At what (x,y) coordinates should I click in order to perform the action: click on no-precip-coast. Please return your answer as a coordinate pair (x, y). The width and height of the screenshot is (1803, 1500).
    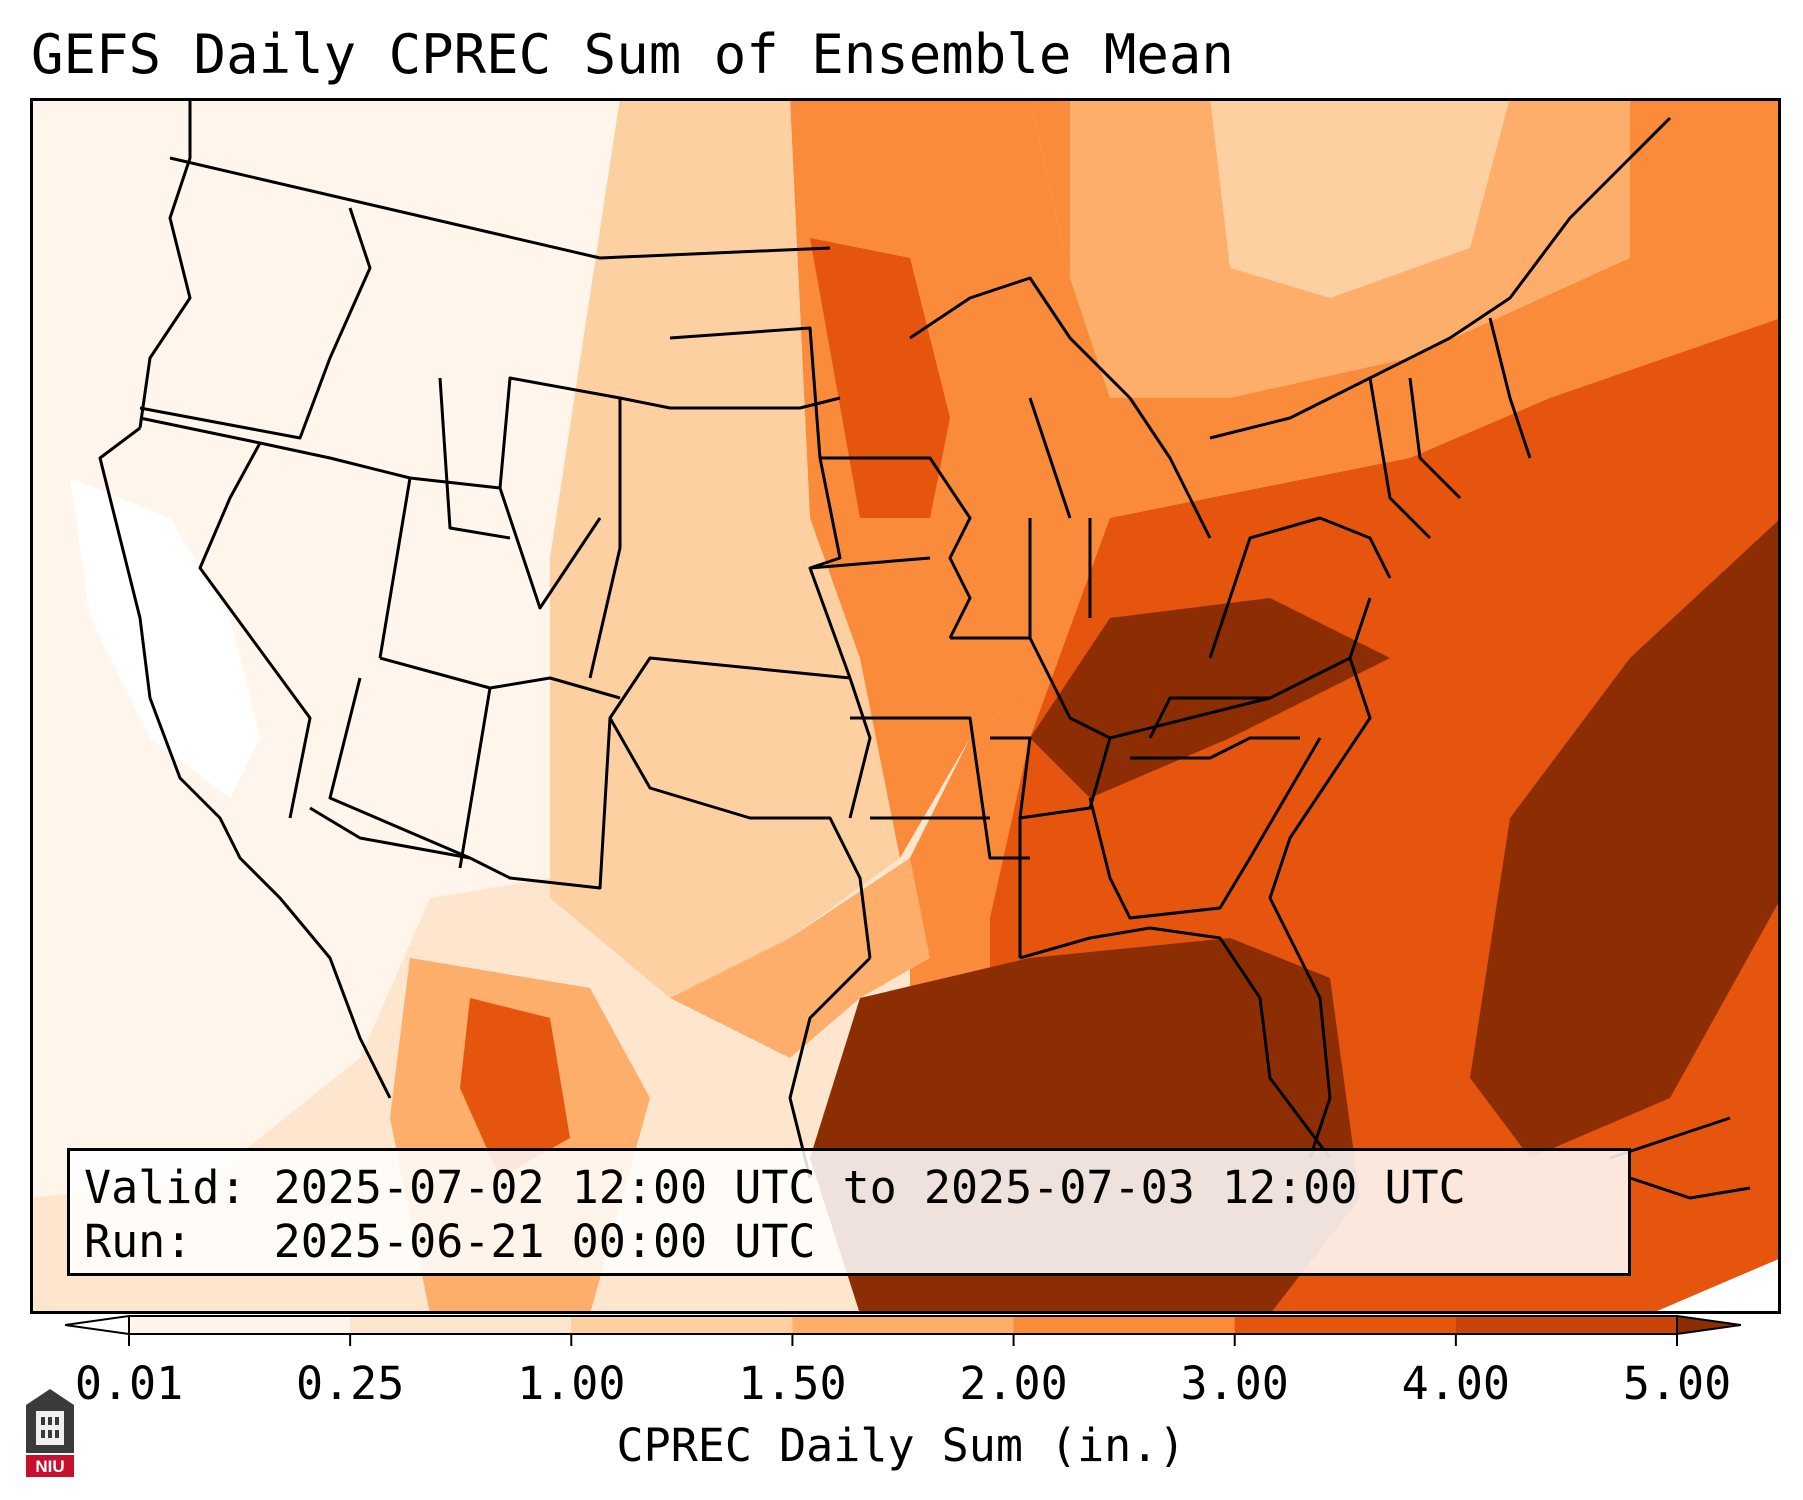
    Looking at the image, I should click on (165, 638).